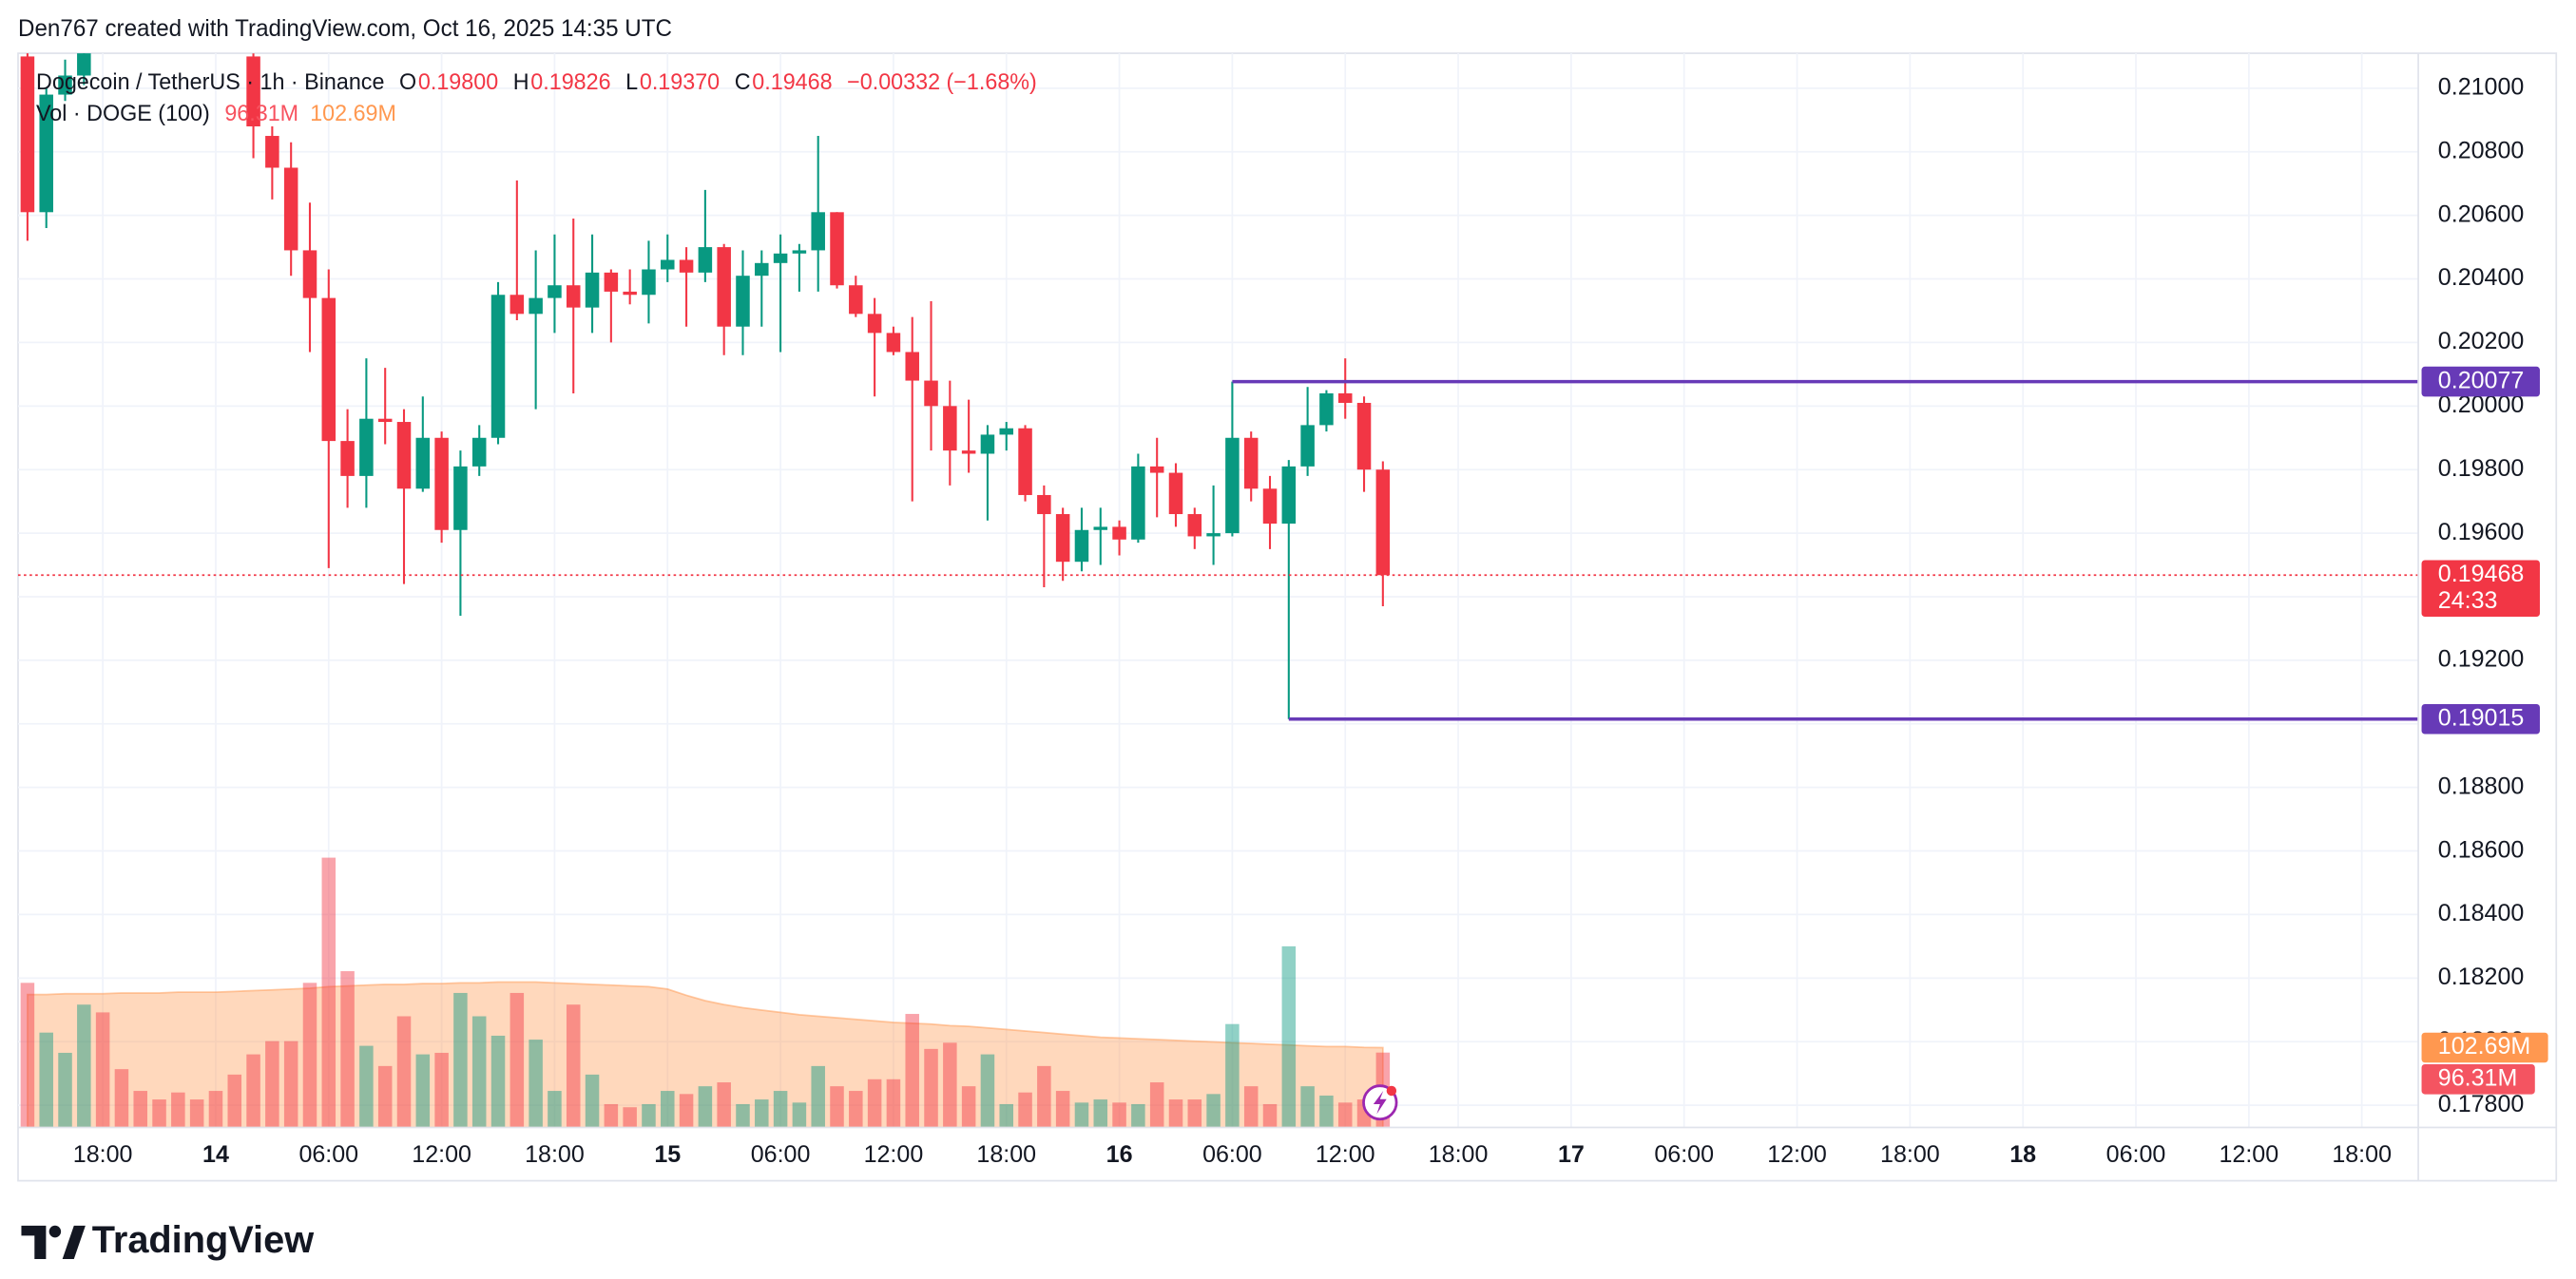 This screenshot has height=1279, width=2576. Describe the element at coordinates (2478, 1079) in the screenshot. I see `volume-box` at that location.